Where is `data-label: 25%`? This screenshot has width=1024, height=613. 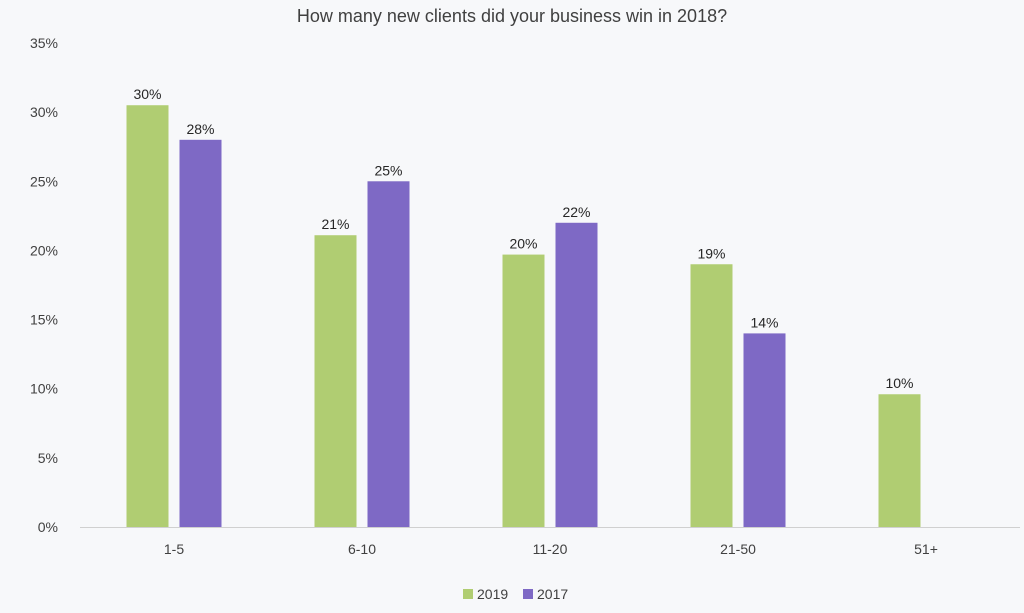 data-label: 25% is located at coordinates (388, 170).